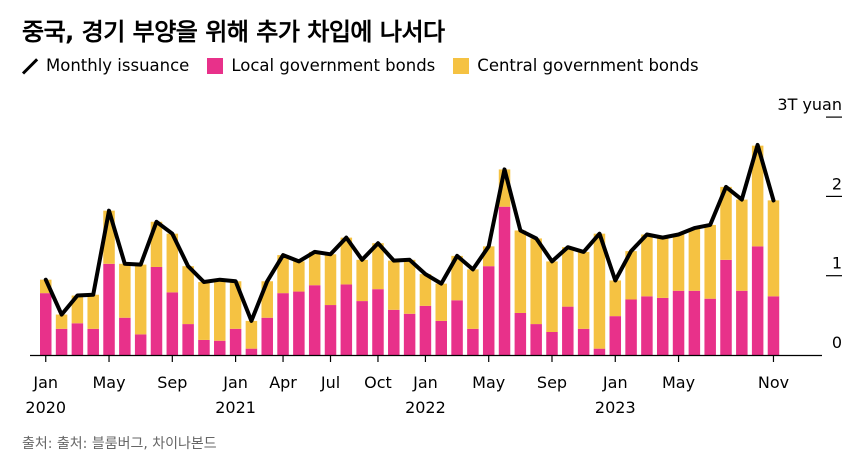 The image size is (866, 467). What do you see at coordinates (461, 65) in the screenshot?
I see `central-swatch-icon` at bounding box center [461, 65].